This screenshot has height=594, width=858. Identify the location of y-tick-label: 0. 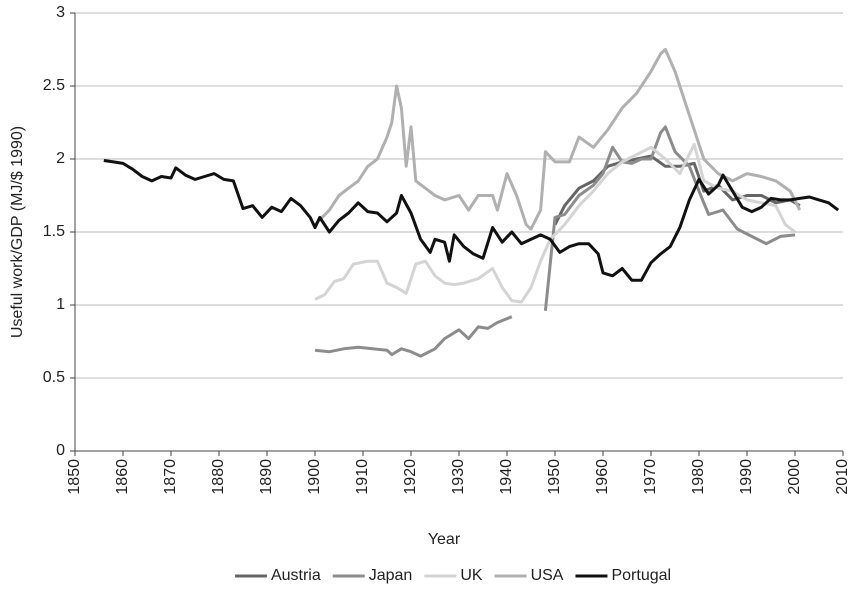
(60, 450).